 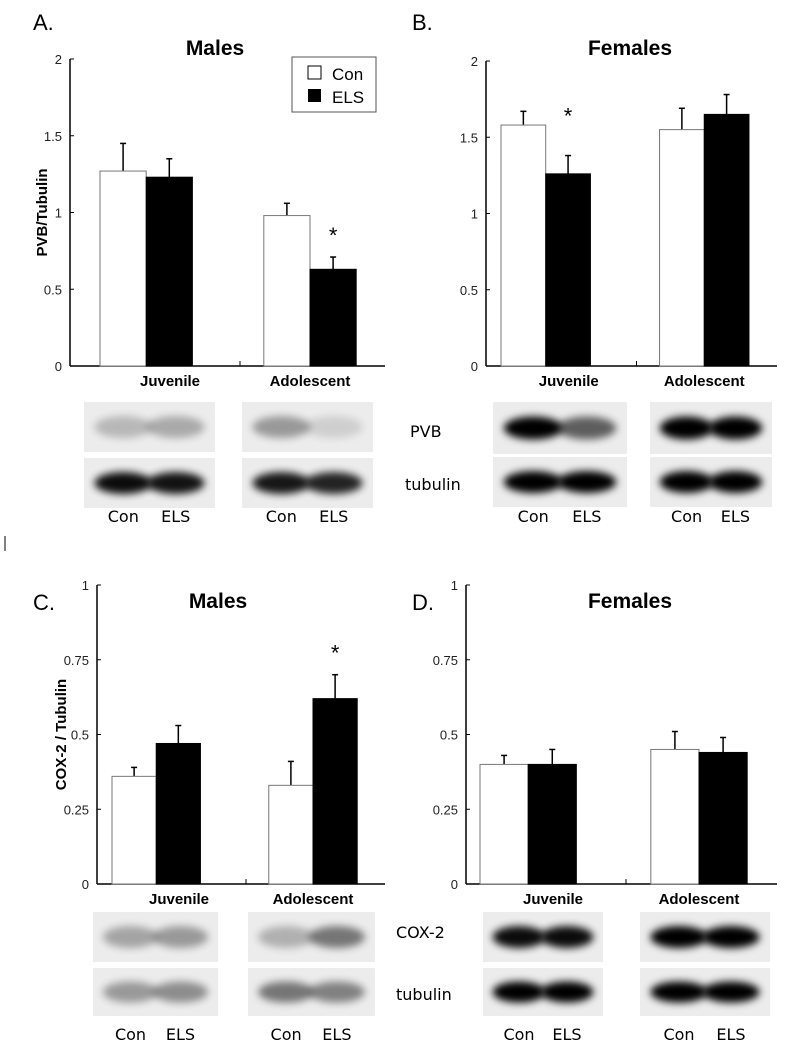 I want to click on chart-title: Males, so click(x=218, y=601).